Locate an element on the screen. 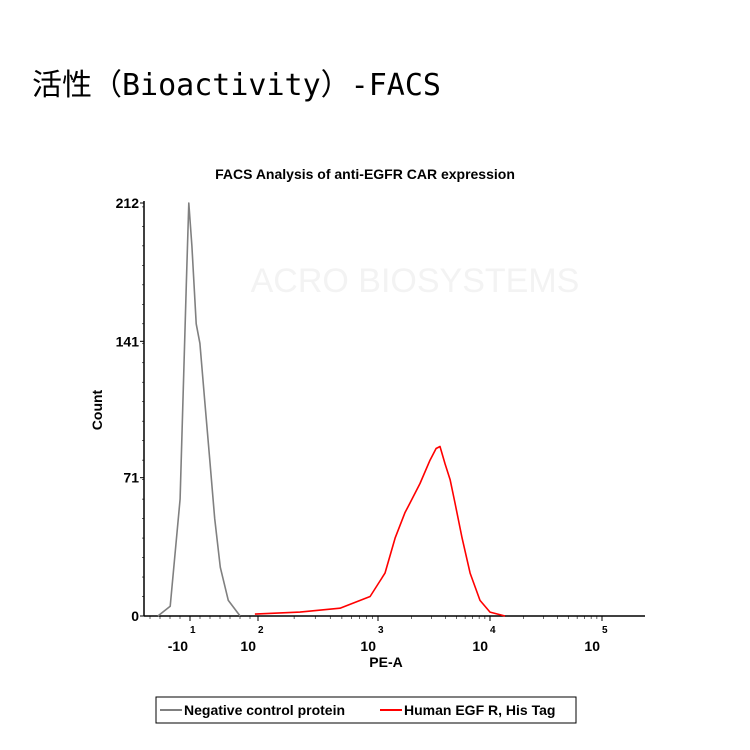 This screenshot has height=750, width=750. y-tick-label: 212 is located at coordinates (128, 203).